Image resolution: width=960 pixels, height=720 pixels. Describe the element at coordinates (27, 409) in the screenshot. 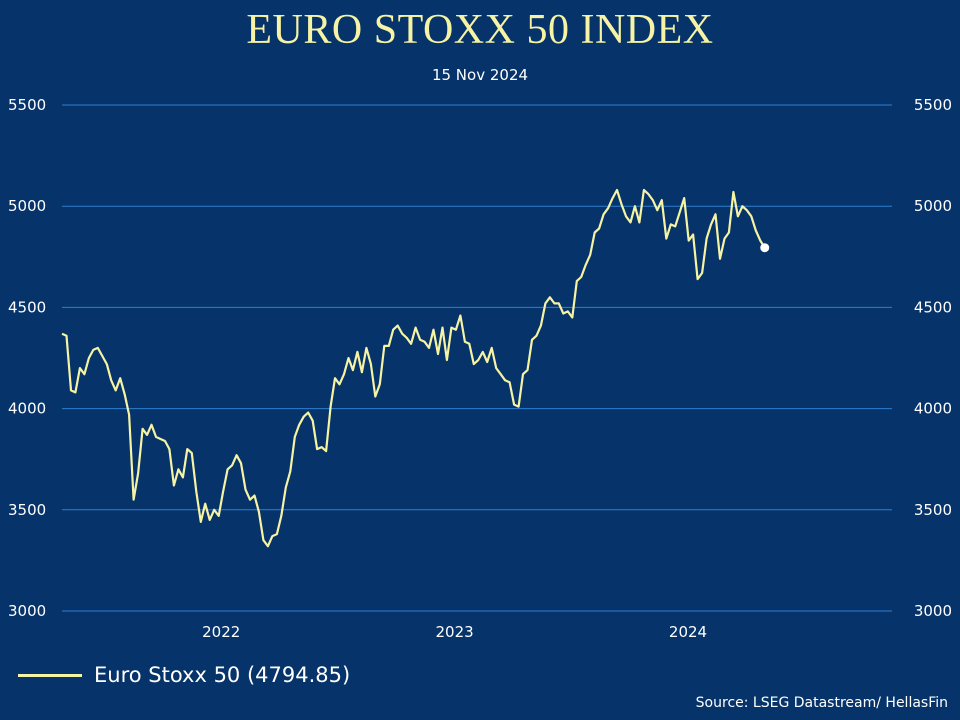

I see `y-tick-left-4000: 4000` at that location.